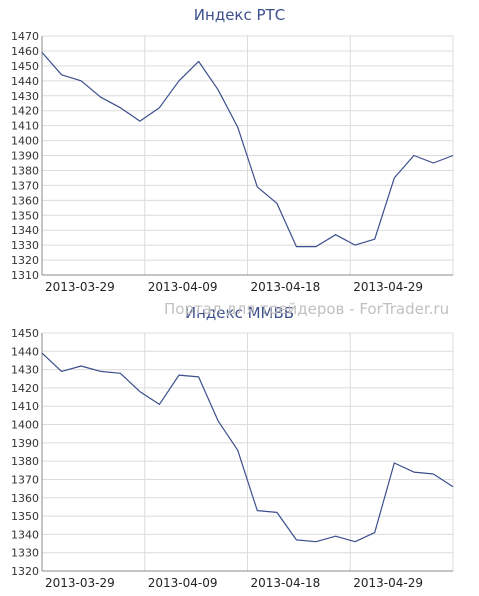  I want to click on y-tick-label-rts: 1360, so click(25, 200).